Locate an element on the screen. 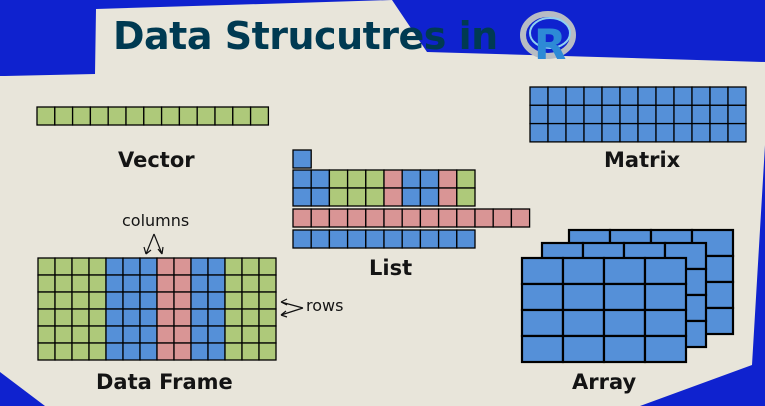 This screenshot has height=406, width=765. vector-label: Vector is located at coordinates (156, 160).